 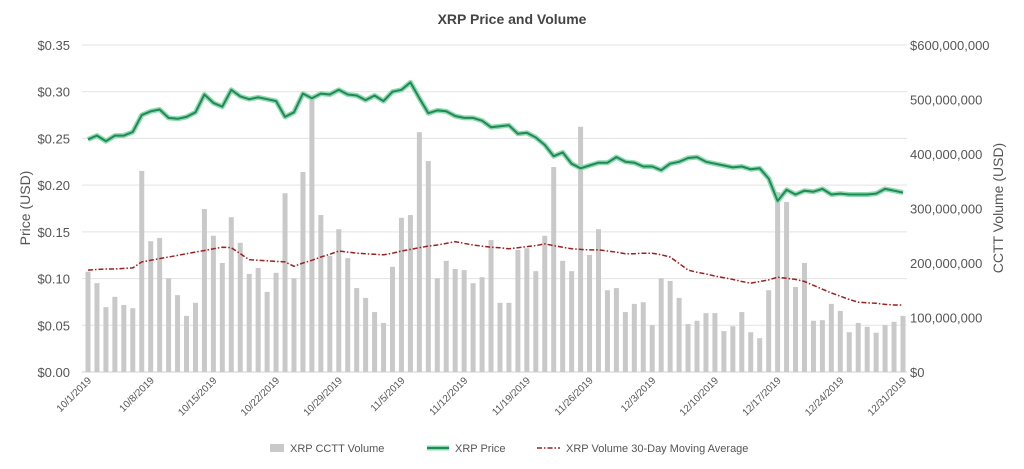 I want to click on left-tick-label: $0.05, so click(x=53, y=325).